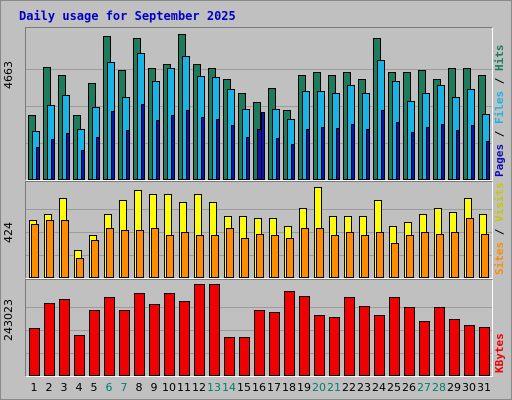 Image resolution: width=512 pixels, height=400 pixels. What do you see at coordinates (214, 387) in the screenshot?
I see `x-tick-day-13: 13` at bounding box center [214, 387].